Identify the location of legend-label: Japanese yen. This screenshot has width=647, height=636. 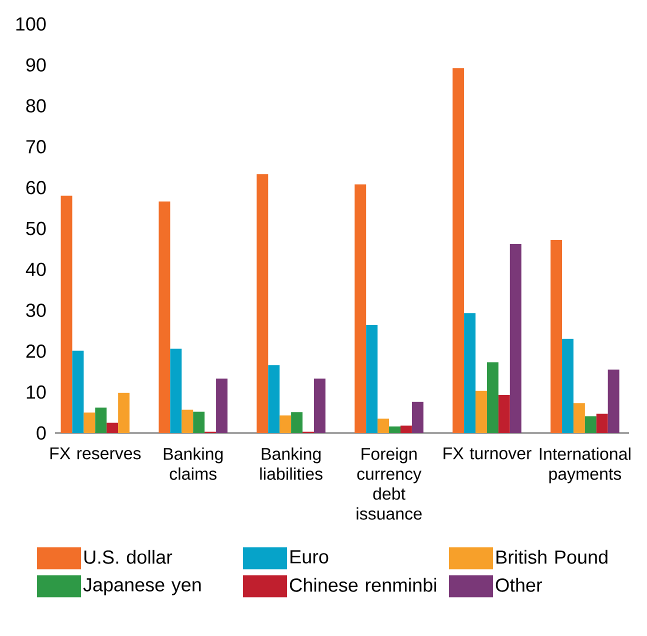
(142, 587).